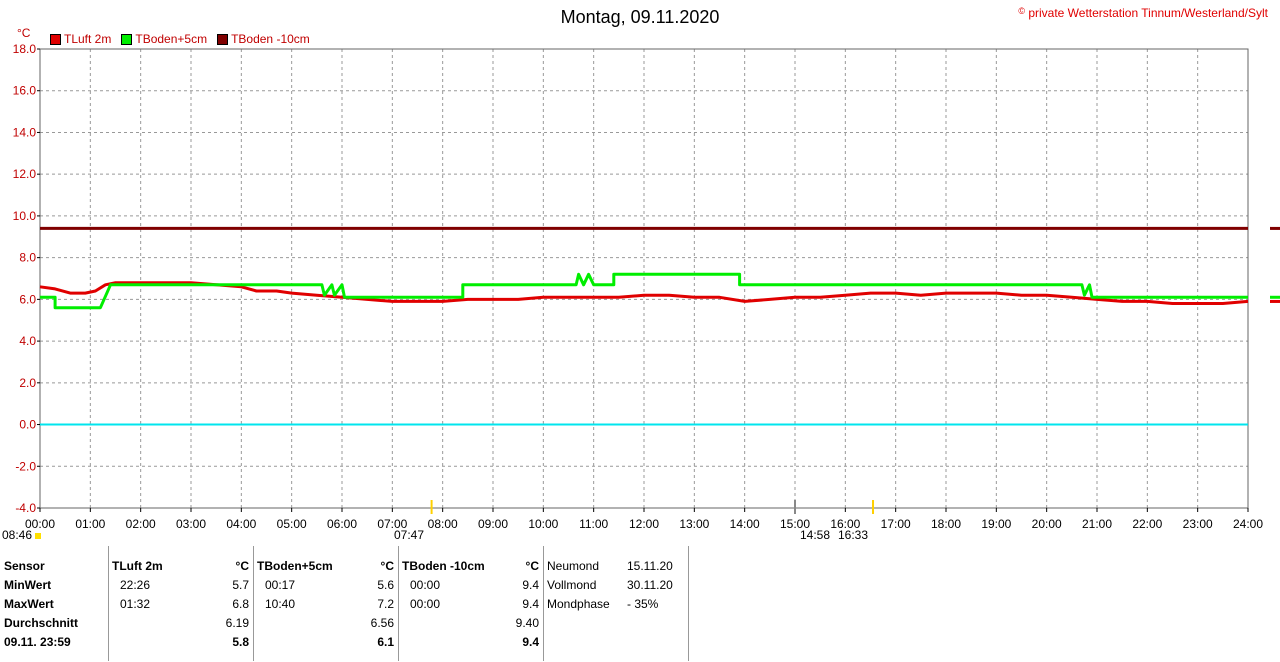  I want to click on sun-icon, so click(38, 536).